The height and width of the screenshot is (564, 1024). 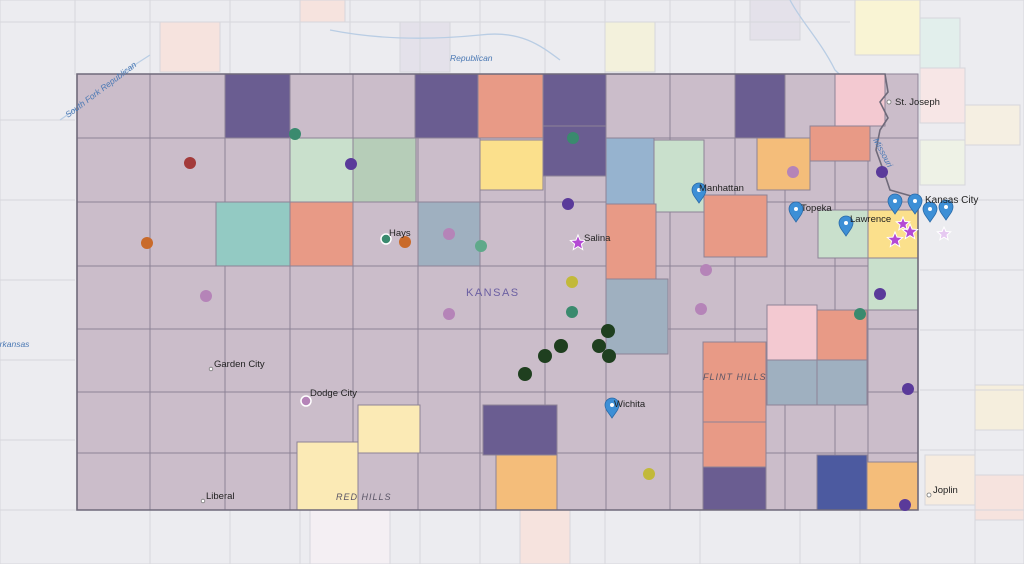 I want to click on lawrence-pin-icon, so click(x=846, y=226).